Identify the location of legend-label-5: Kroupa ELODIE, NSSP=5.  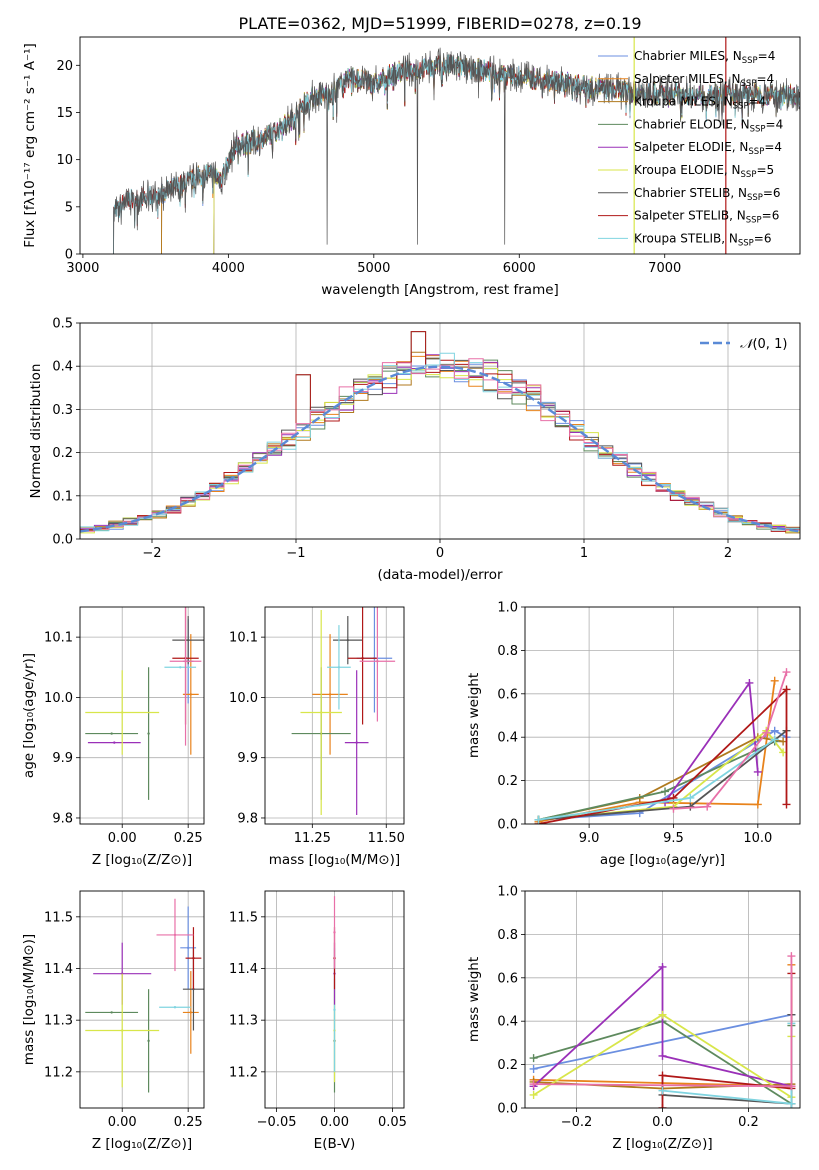
(704, 171).